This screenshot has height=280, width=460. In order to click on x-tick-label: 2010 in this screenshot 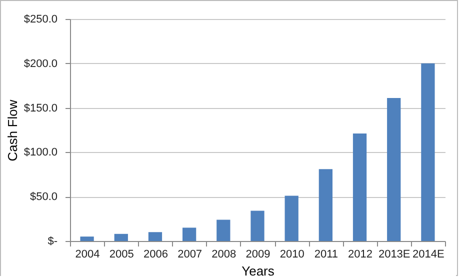, I will do `click(292, 254)`.